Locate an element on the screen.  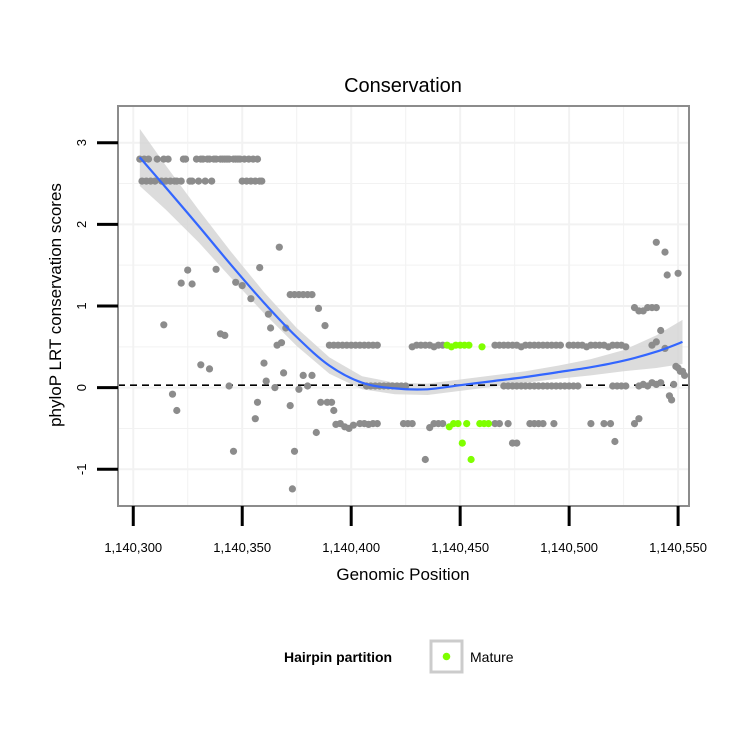
legend-title: Hairpin partition is located at coordinates (338, 657).